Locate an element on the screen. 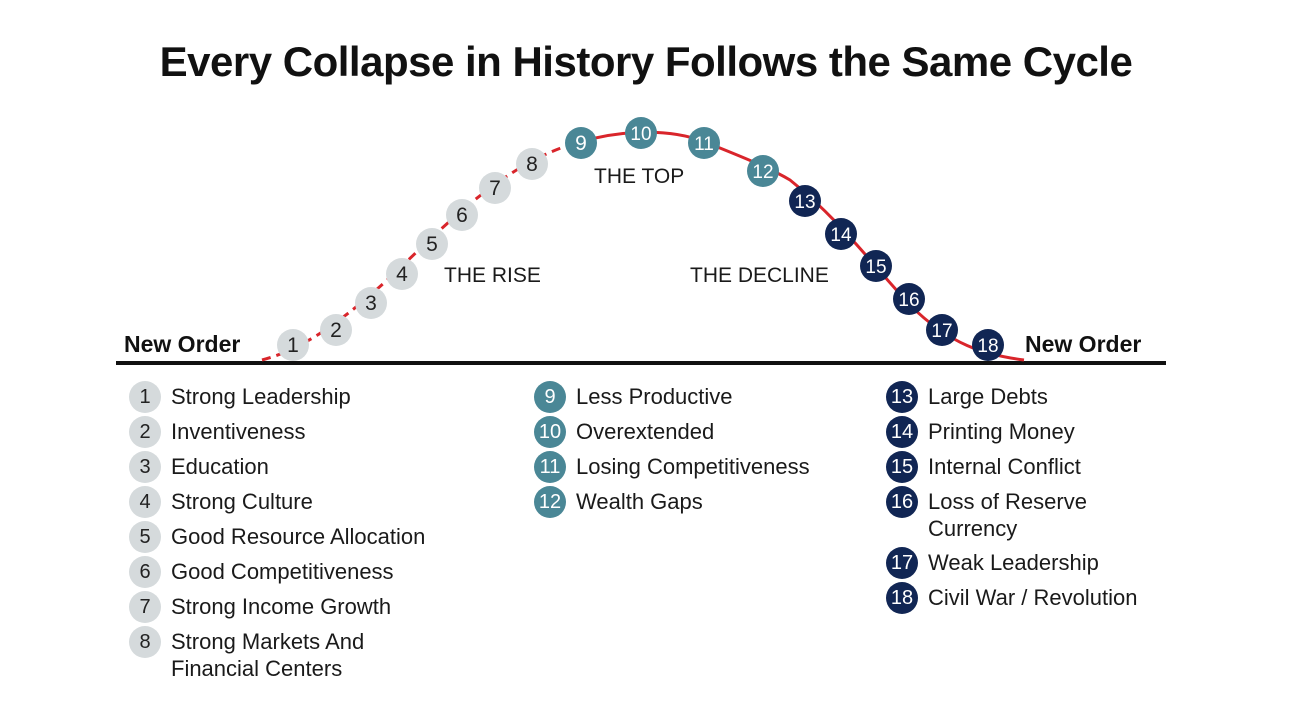 This screenshot has width=1292, height=727. legend-label: Printing Money is located at coordinates (1001, 431).